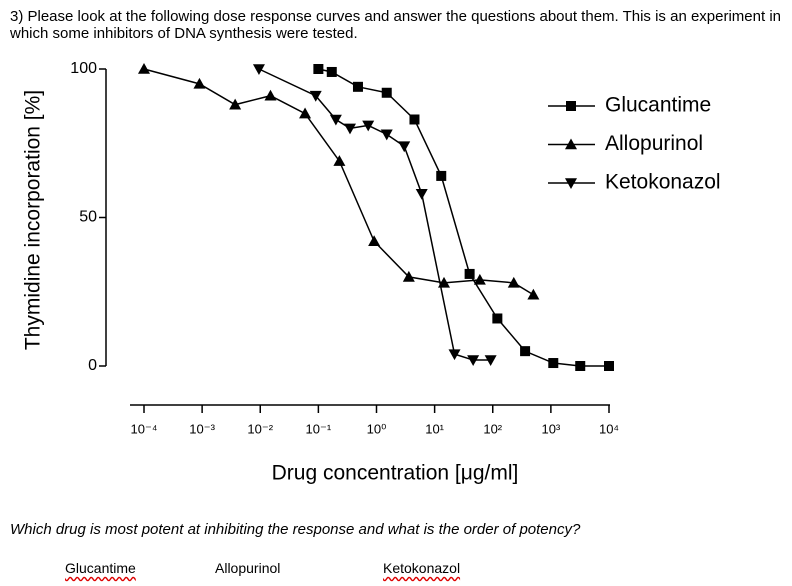 This screenshot has height=586, width=792. Describe the element at coordinates (550, 428) in the screenshot. I see `x-tick-label: 10³` at that location.